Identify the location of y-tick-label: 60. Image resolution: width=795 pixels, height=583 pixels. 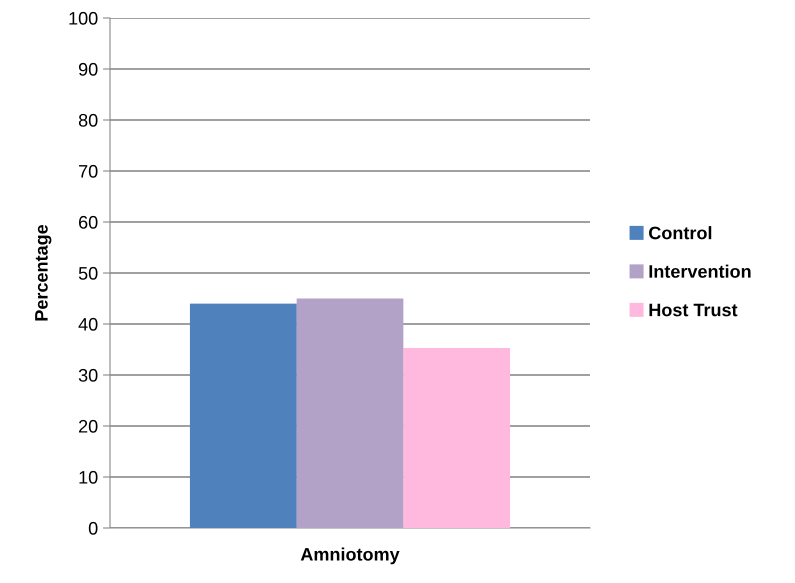
(88, 222).